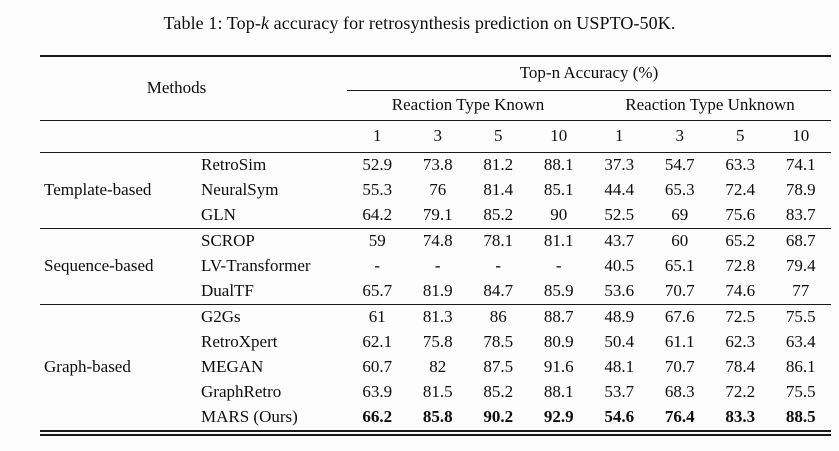  What do you see at coordinates (679, 317) in the screenshot?
I see `value-cell: 67.6` at bounding box center [679, 317].